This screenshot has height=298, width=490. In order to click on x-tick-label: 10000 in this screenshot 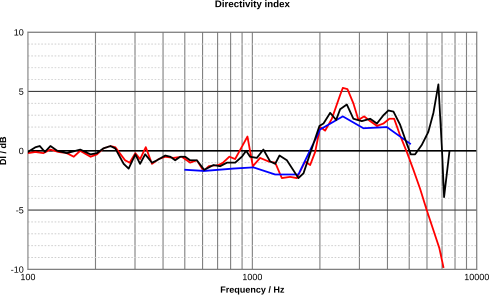, I will do `click(476, 277)`.